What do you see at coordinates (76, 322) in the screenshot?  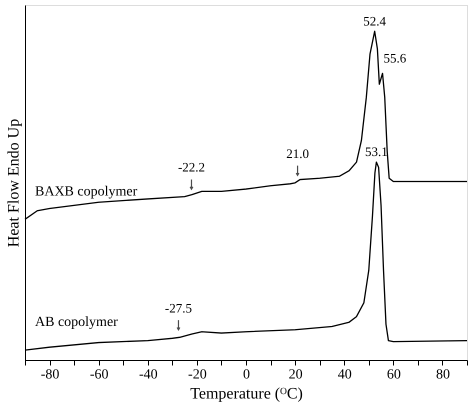 I see `series-label: AB copolymer` at bounding box center [76, 322].